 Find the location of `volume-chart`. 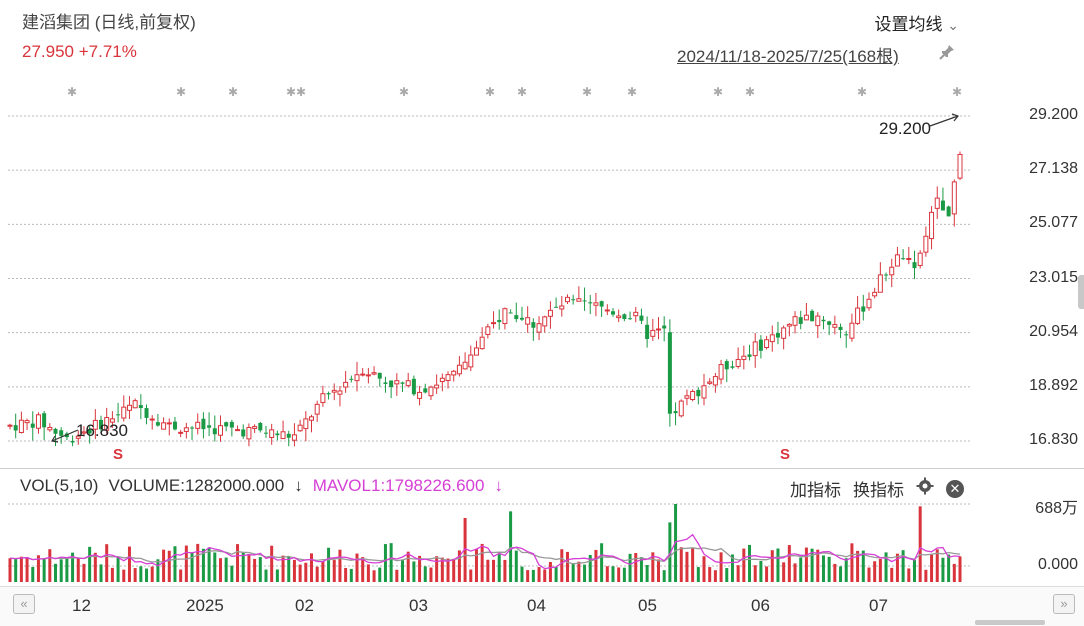

volume-chart is located at coordinates (487, 542).